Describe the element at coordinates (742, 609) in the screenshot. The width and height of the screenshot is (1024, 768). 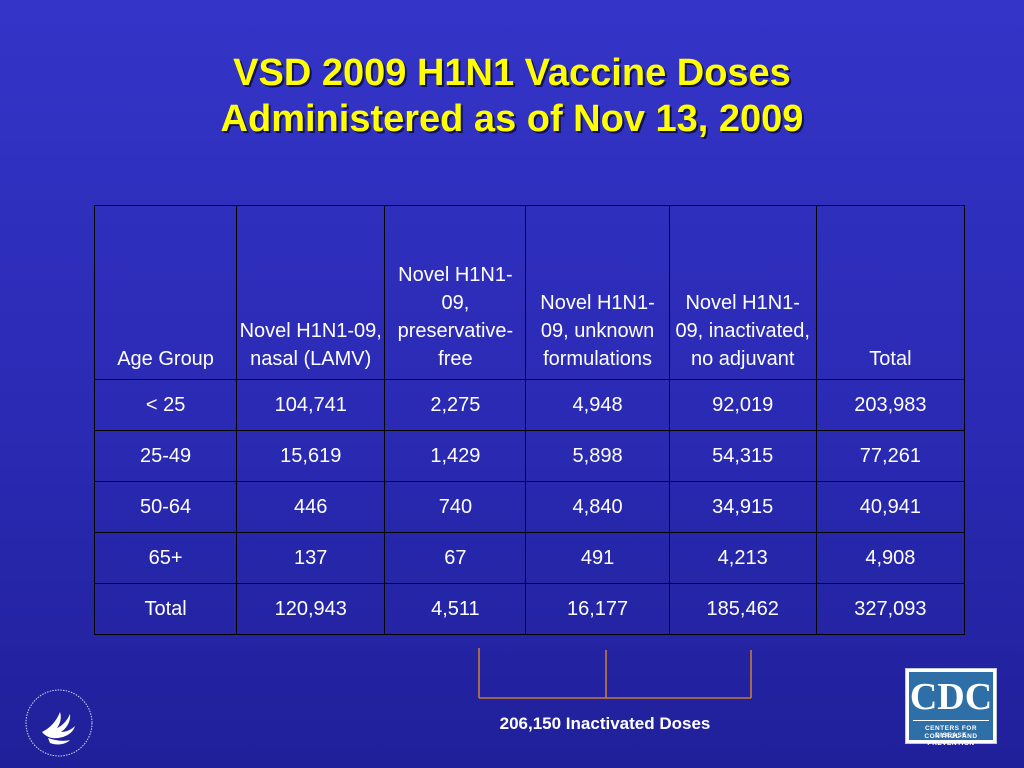
I see `table-cell: 185,462` at that location.